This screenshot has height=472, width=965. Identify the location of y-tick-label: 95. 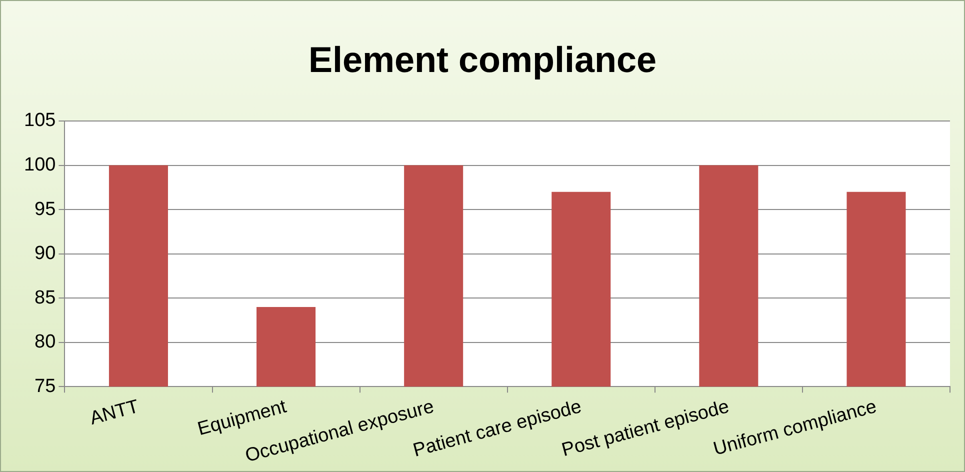
(45, 209).